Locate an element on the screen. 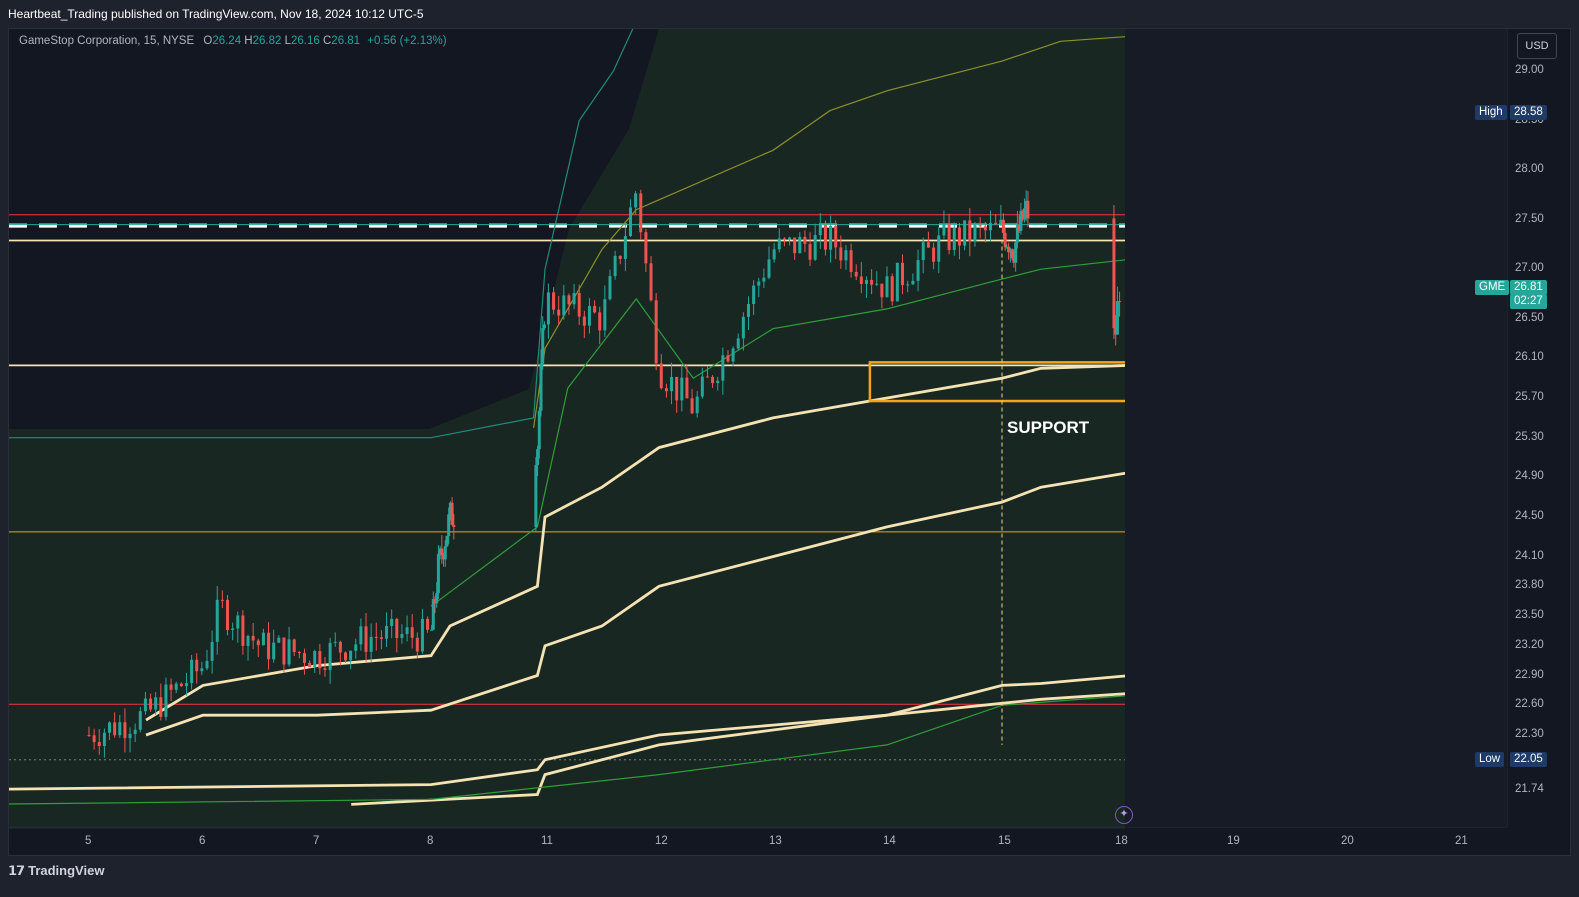 This screenshot has width=1579, height=897. legend-open: 26.24 is located at coordinates (227, 41).